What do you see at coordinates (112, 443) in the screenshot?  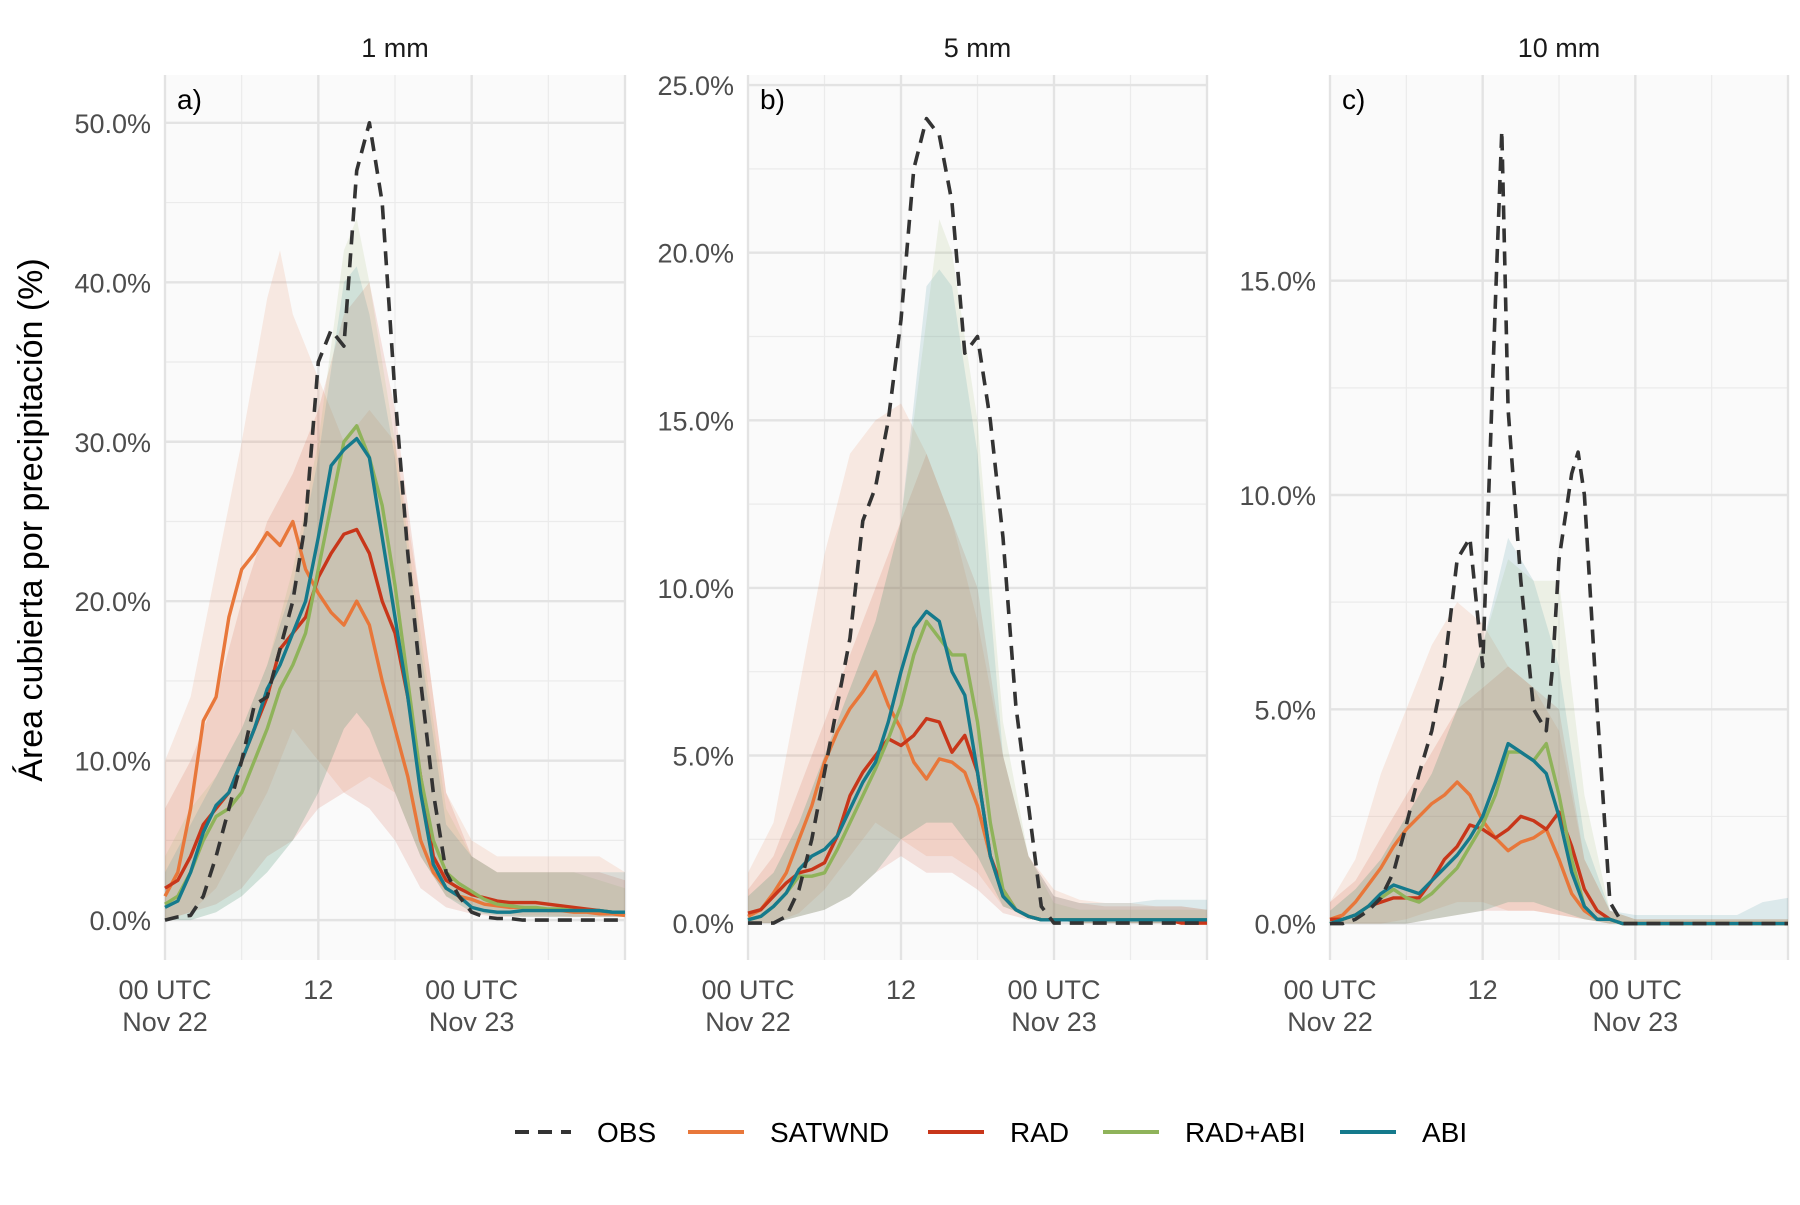 I see `y-tick-label: 30.0%` at bounding box center [112, 443].